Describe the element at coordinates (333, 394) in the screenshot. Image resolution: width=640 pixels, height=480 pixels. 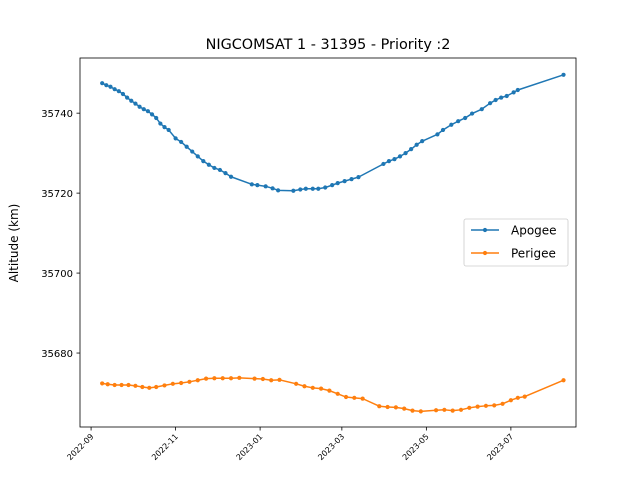
I see `perigee-series` at that location.